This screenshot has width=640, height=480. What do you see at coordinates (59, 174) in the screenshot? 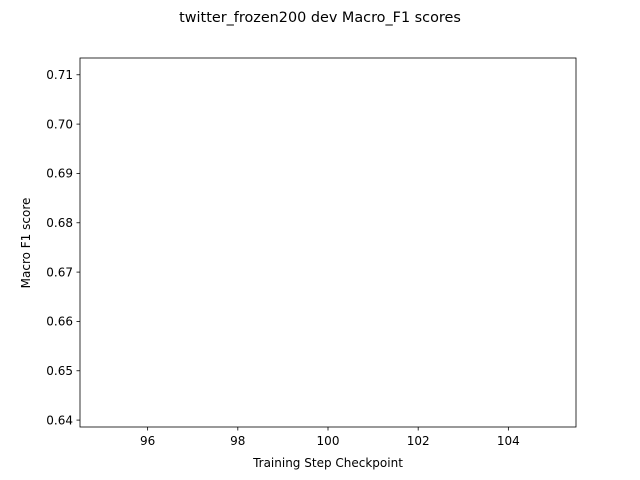
I see `y-tick-label: 0.69` at bounding box center [59, 174].